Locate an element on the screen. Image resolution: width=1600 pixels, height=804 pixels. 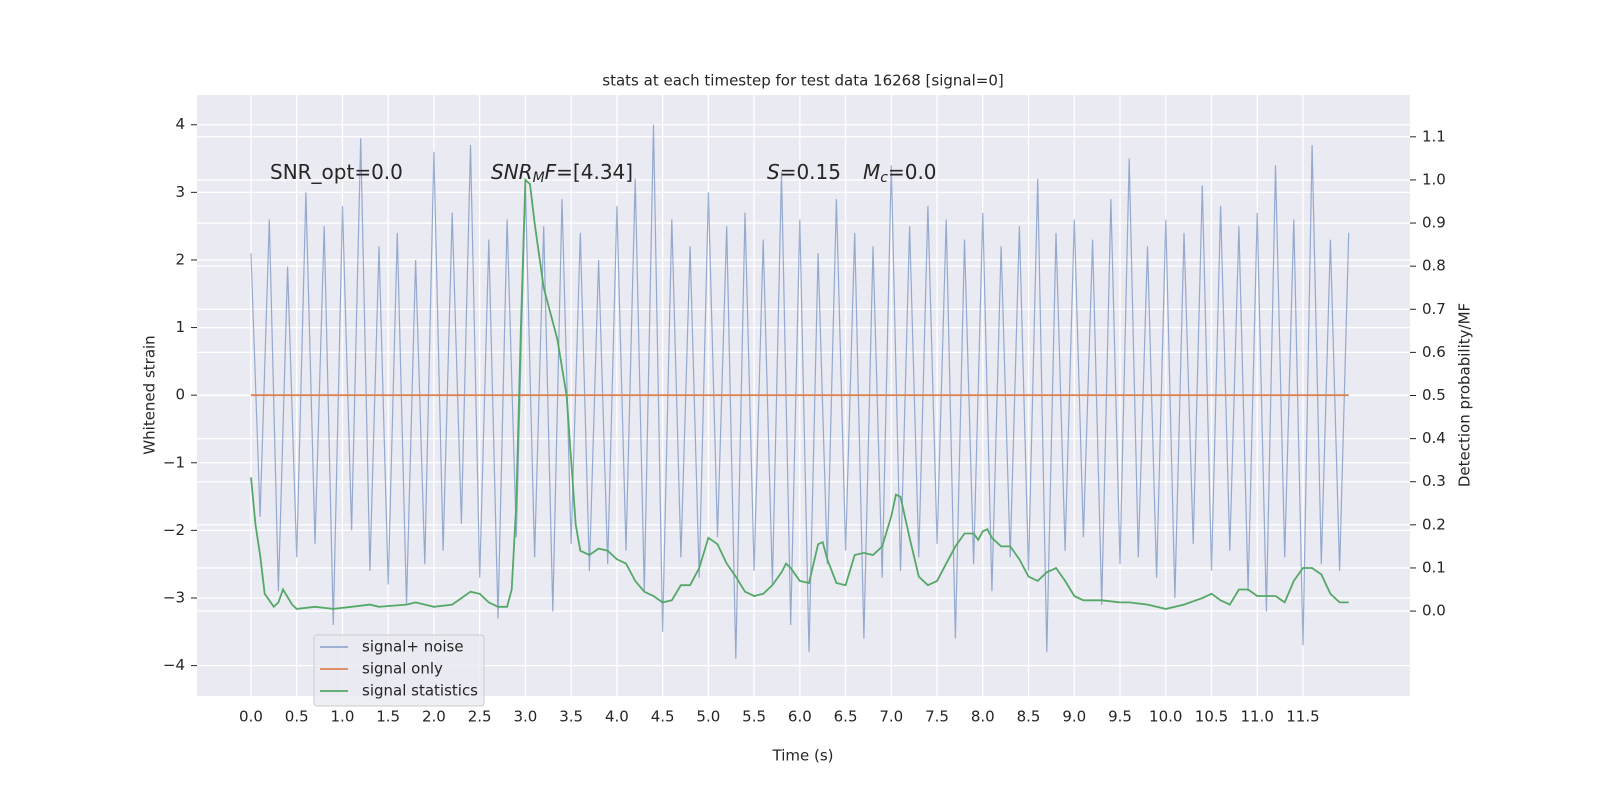
legend-box is located at coordinates (399, 670).